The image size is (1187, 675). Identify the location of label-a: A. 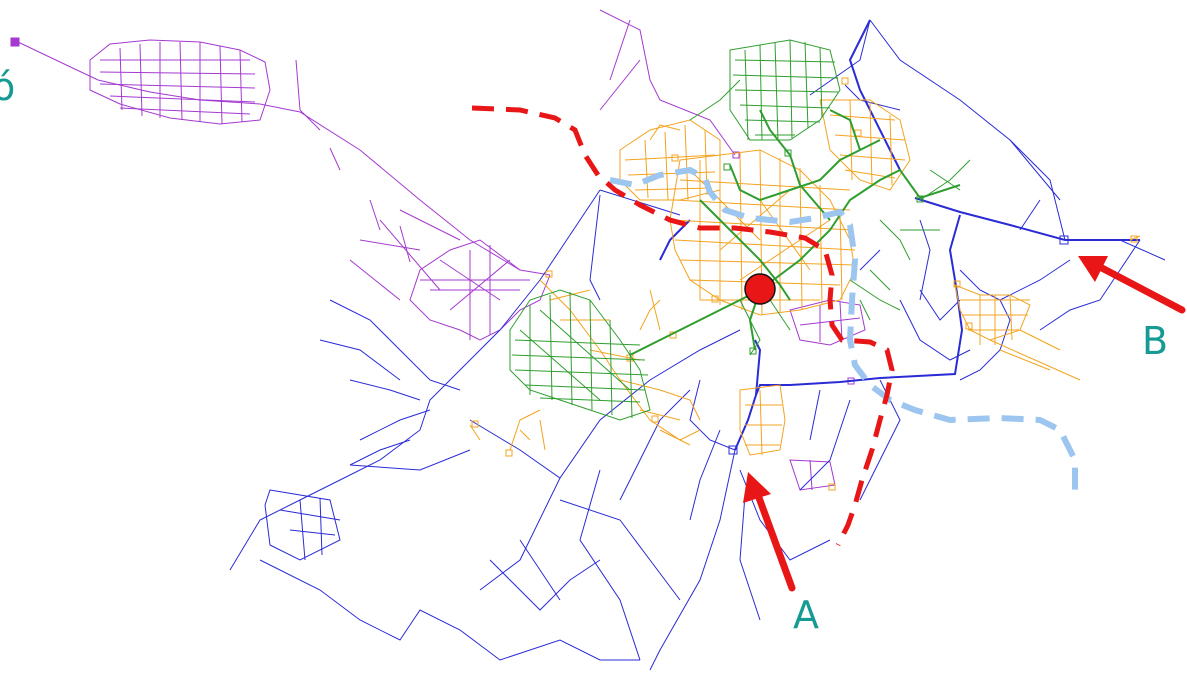
(806, 615).